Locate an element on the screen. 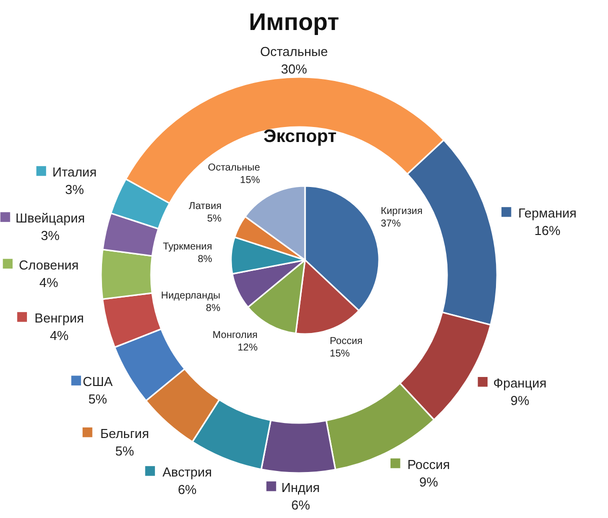 The width and height of the screenshot is (608, 518). slice-label: Россия is located at coordinates (346, 341).